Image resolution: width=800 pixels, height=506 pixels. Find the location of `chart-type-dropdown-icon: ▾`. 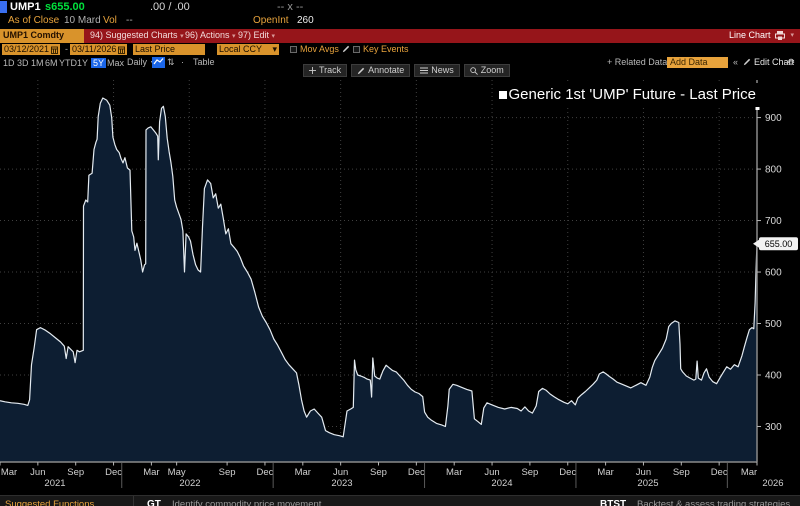

chart-type-dropdown-icon: ▾ is located at coordinates (792, 35).